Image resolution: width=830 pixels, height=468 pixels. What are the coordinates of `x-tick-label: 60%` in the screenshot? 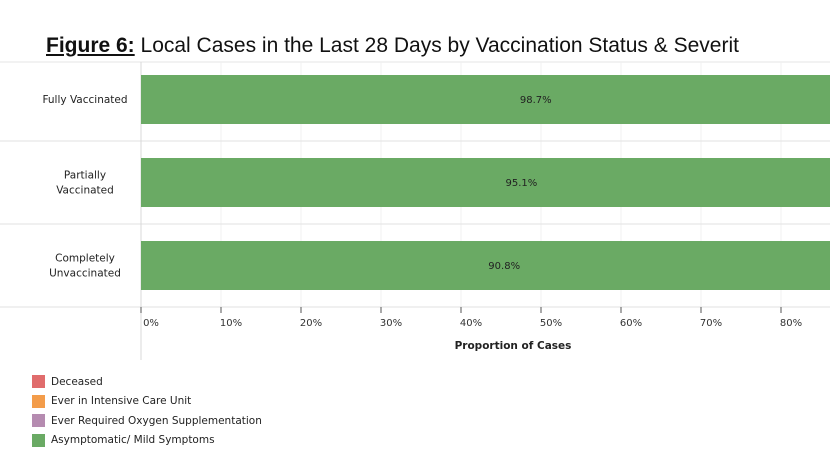 It's located at (631, 323).